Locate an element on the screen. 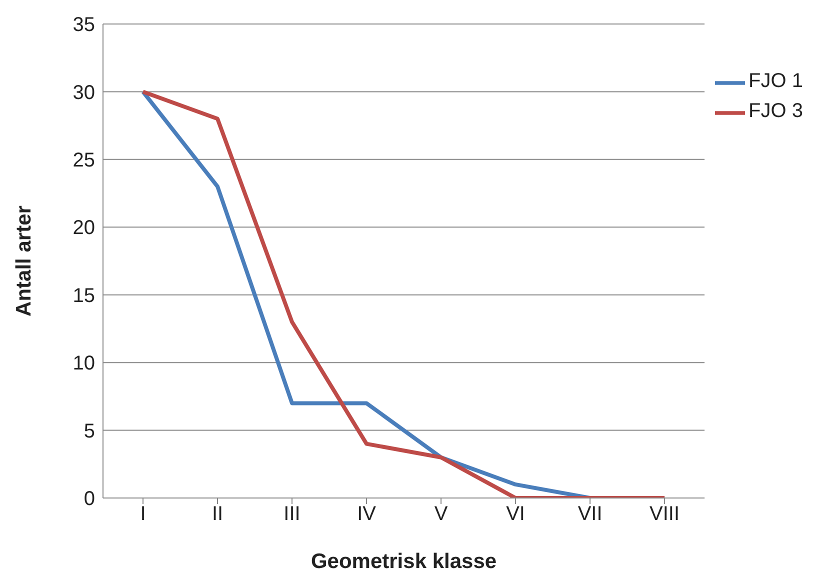 Image resolution: width=818 pixels, height=586 pixels. x-tick-label: III is located at coordinates (292, 514).